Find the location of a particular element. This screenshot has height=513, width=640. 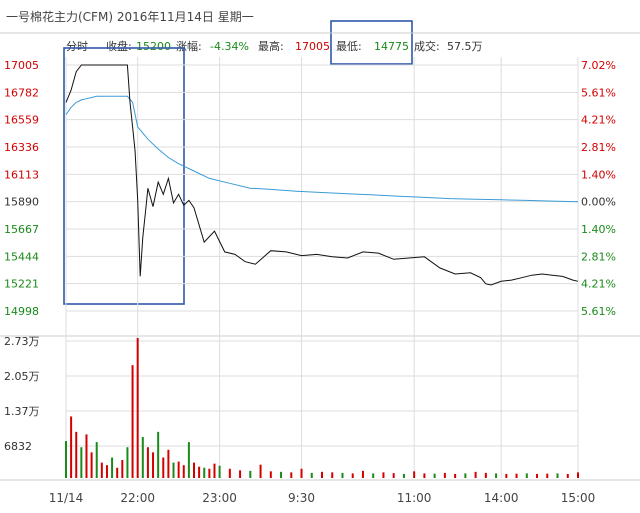

time-tick-label: 14:00 is located at coordinates (501, 498).